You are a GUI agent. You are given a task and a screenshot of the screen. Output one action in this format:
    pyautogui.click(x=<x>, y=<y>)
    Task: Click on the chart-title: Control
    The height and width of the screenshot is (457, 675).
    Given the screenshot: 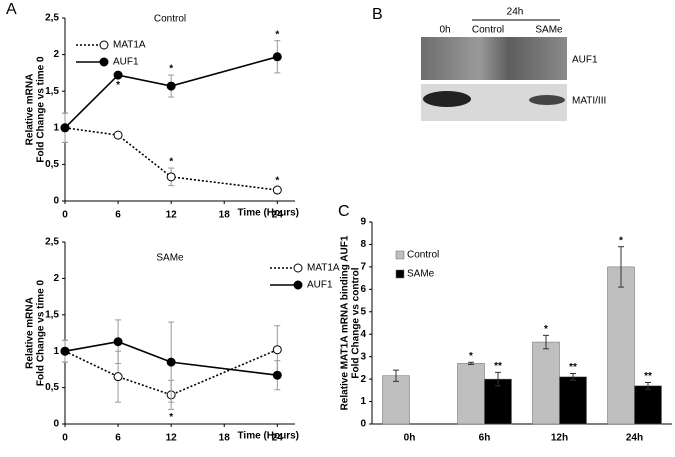 What is the action you would take?
    pyautogui.click(x=170, y=19)
    